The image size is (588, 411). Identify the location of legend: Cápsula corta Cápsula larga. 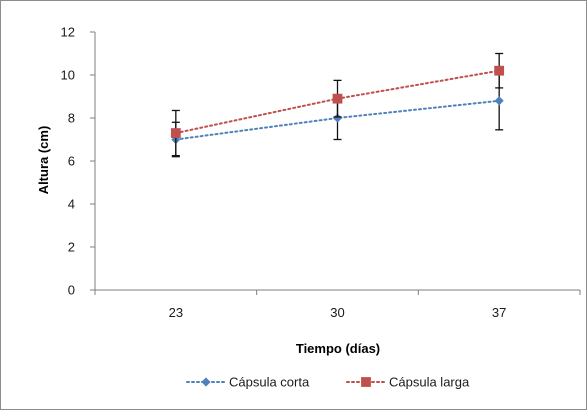
(328, 382).